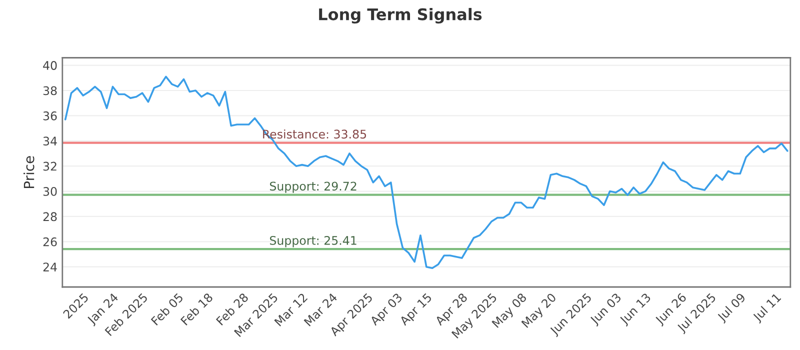  Describe the element at coordinates (50, 267) in the screenshot. I see `y-tick-label: 24` at that location.